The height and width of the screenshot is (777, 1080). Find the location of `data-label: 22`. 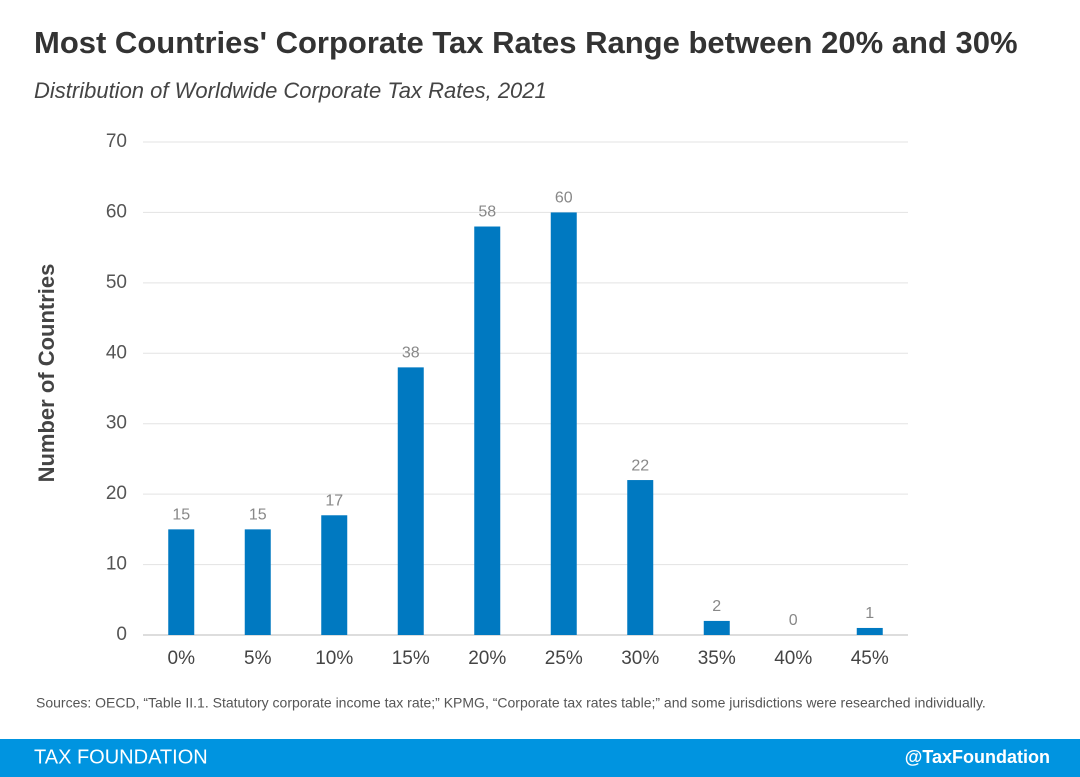

data-label: 22 is located at coordinates (640, 465).